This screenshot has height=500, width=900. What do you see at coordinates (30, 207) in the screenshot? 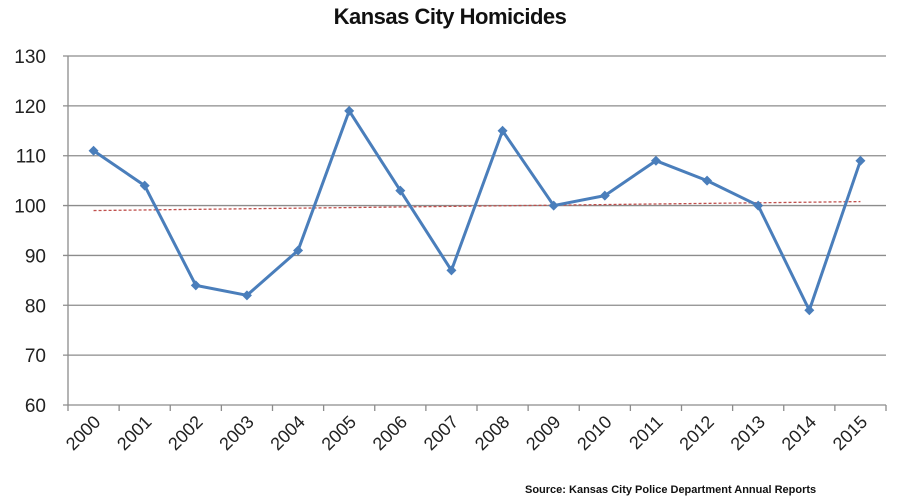
I see `y-tick-label: 100` at bounding box center [30, 207].